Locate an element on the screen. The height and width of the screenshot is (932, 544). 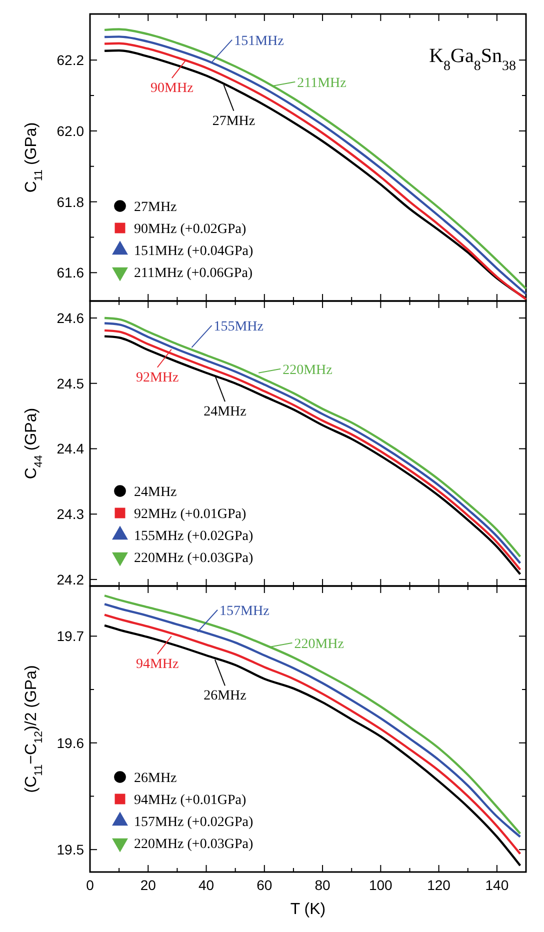
legend-label: 157MHz (+0.02GPa) is located at coordinates (194, 822).